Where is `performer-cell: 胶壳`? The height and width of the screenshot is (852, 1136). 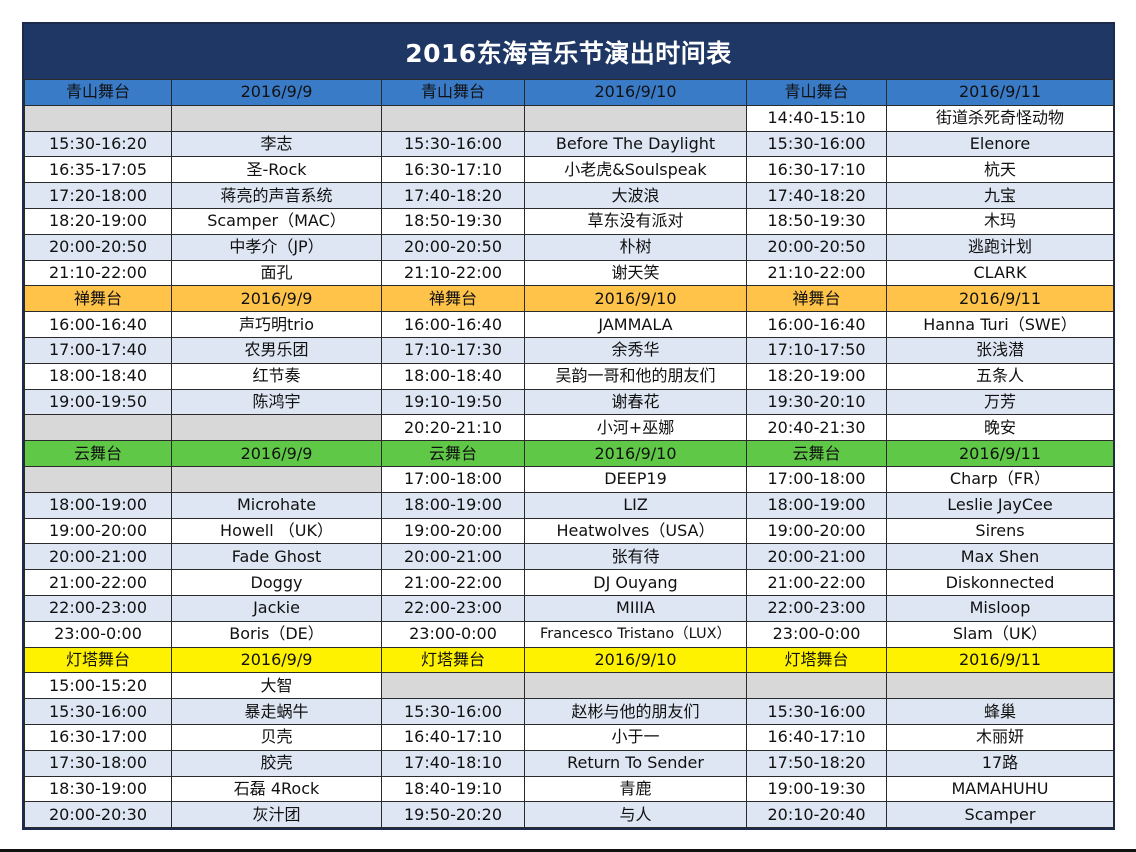 performer-cell: 胶壳 is located at coordinates (276, 763).